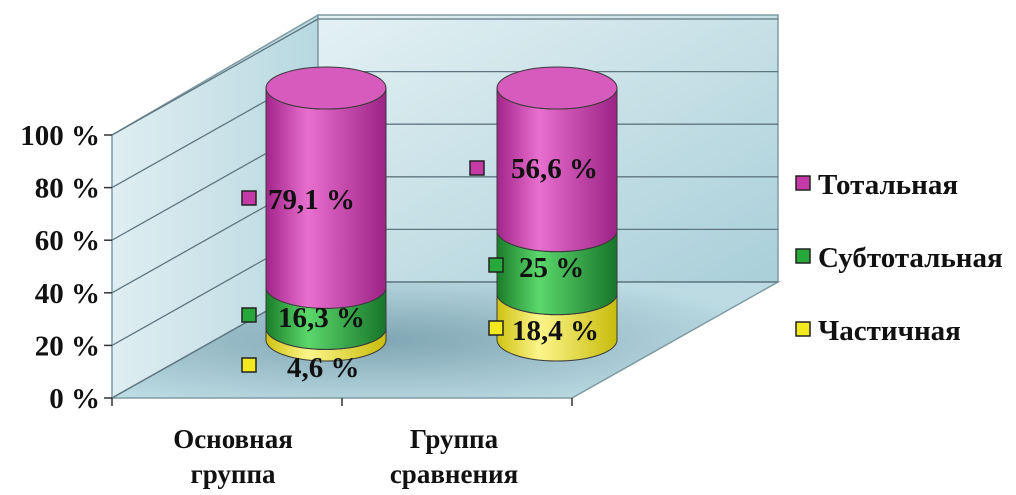 The height and width of the screenshot is (495, 1016). Describe the element at coordinates (555, 331) in the screenshot. I see `data-label: 18,4 %` at that location.